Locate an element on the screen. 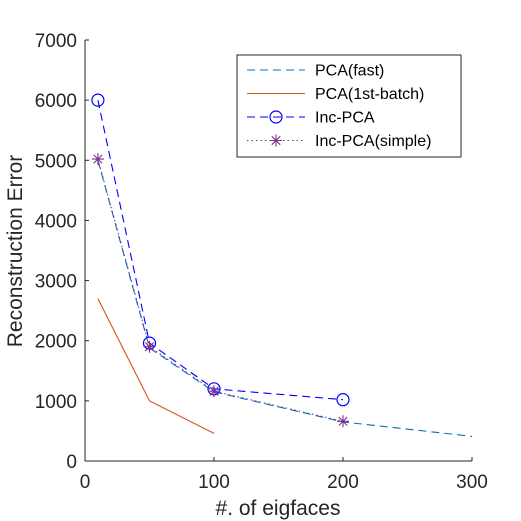 This screenshot has height=521, width=521. legend-item: Inc-PCA is located at coordinates (311, 118).